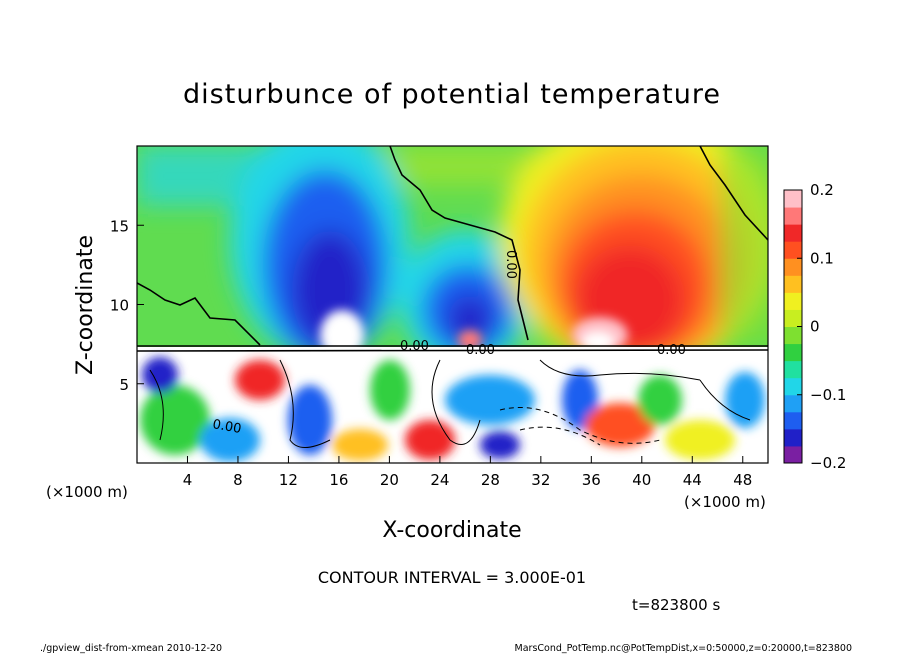 The height and width of the screenshot is (654, 904). I want to click on x-tick-label: 48, so click(742, 480).